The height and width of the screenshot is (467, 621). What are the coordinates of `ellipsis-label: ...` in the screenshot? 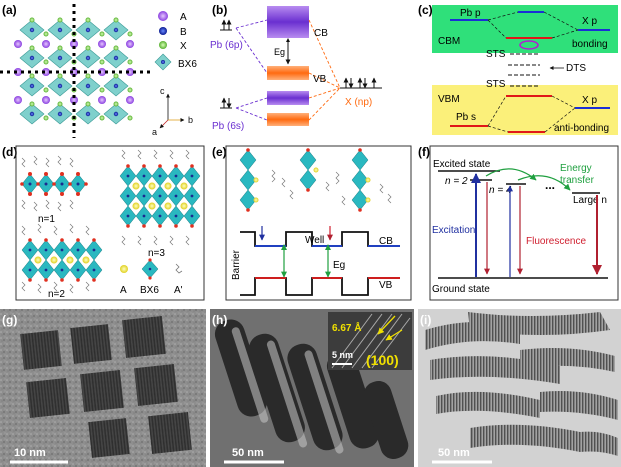 It's located at (550, 185).